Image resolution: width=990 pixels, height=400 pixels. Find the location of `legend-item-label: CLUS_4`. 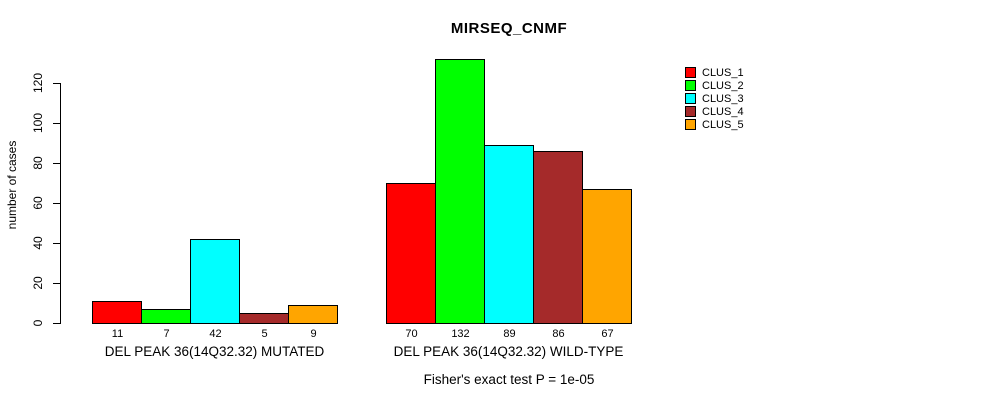

legend-item-label: CLUS_4 is located at coordinates (723, 111).